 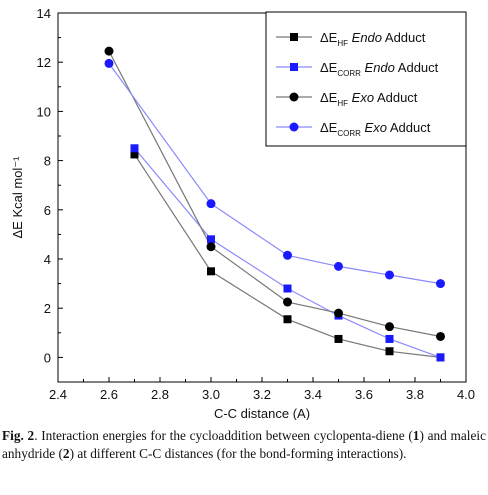 I want to click on x-tick-label: 3.0, so click(x=211, y=394).